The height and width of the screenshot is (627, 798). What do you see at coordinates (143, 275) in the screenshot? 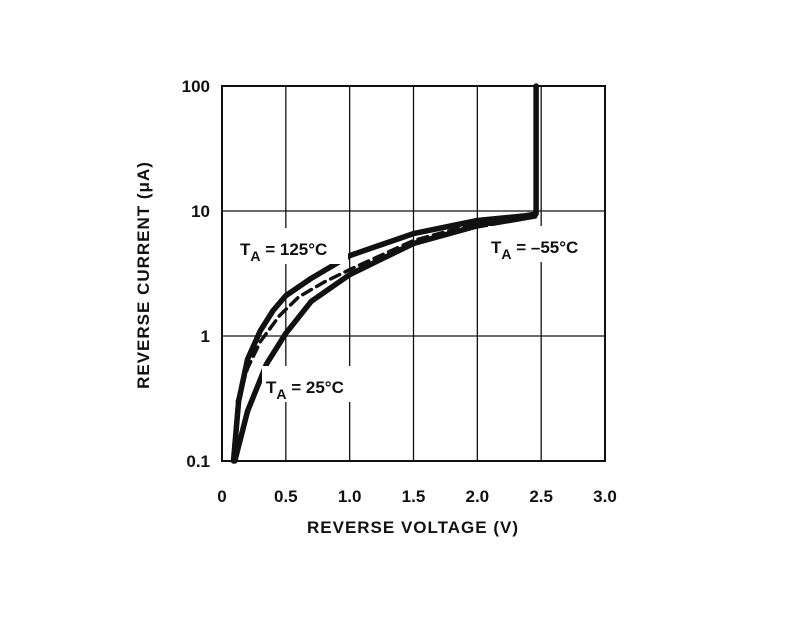
I see `y-axis-title: REVERSE CURRENT (μA)` at bounding box center [143, 275].